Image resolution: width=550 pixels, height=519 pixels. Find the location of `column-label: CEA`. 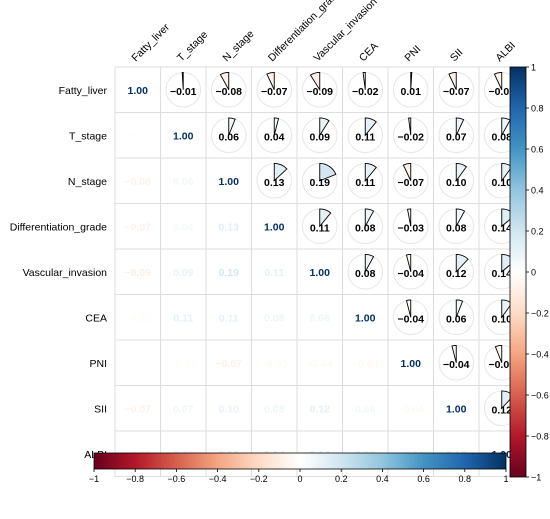

column-label: CEA is located at coordinates (369, 52).